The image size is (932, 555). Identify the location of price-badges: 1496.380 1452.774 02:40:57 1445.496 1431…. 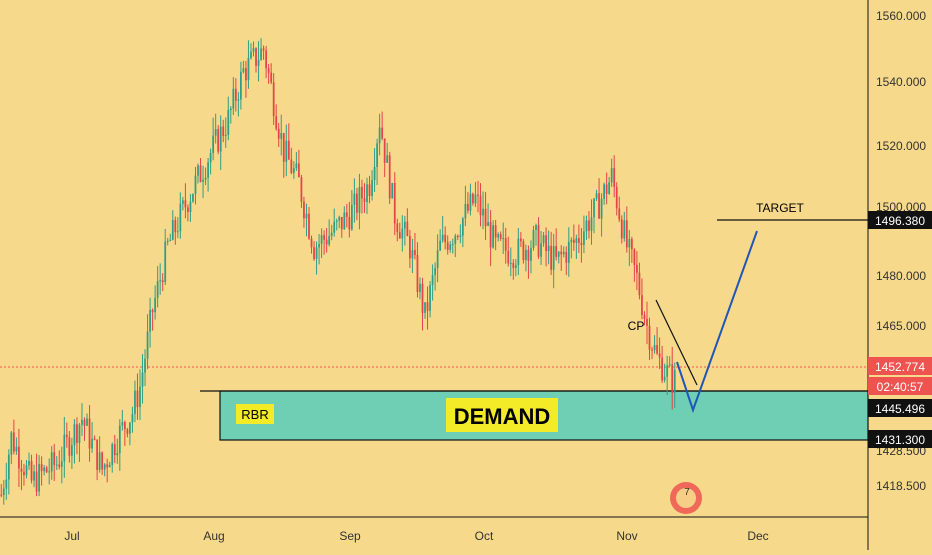
(900, 329).